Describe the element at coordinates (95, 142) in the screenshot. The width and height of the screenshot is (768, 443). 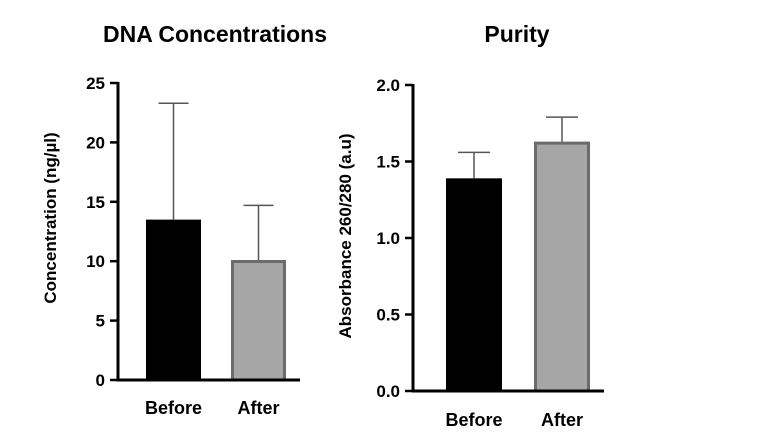
I see `y-tick-label: 20` at that location.